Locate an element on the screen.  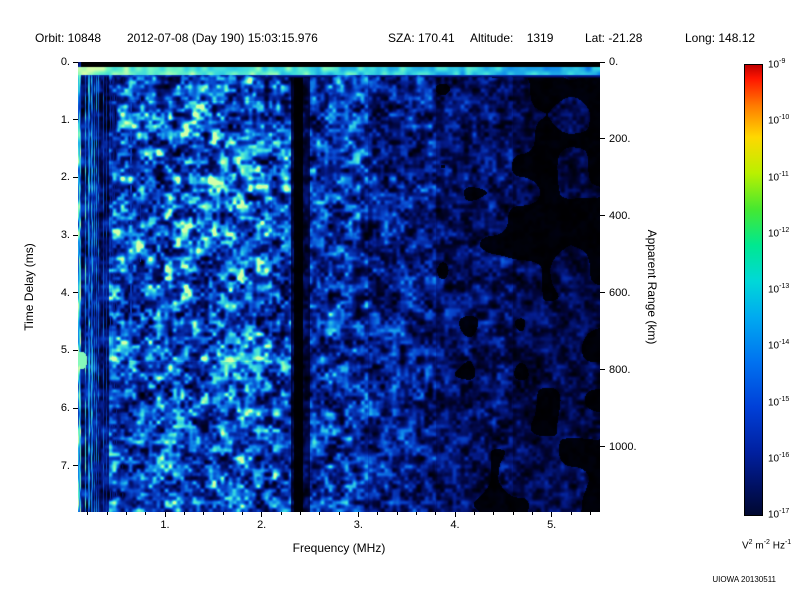
header-sza: SZA: 170.41 is located at coordinates (421, 38).